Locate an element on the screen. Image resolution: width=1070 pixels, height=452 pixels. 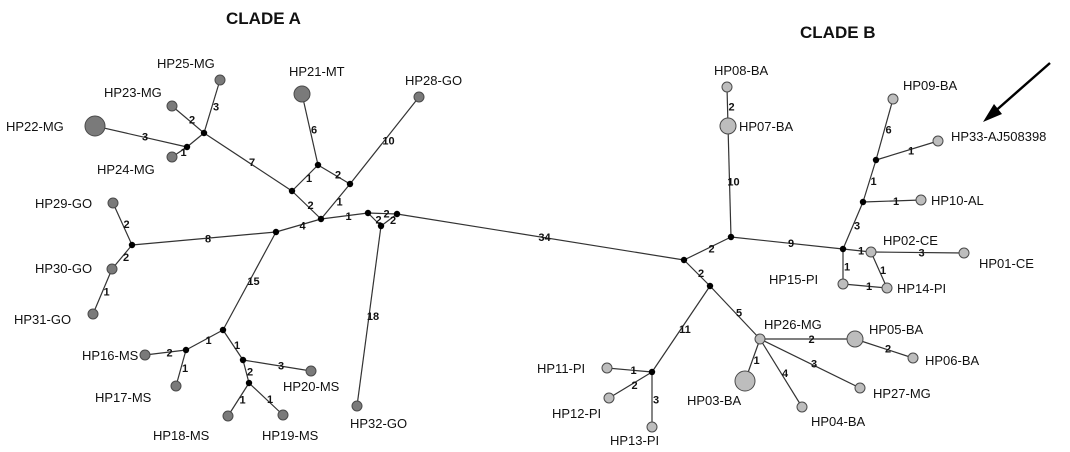
mutation-step-count: 18 is located at coordinates (373, 317).